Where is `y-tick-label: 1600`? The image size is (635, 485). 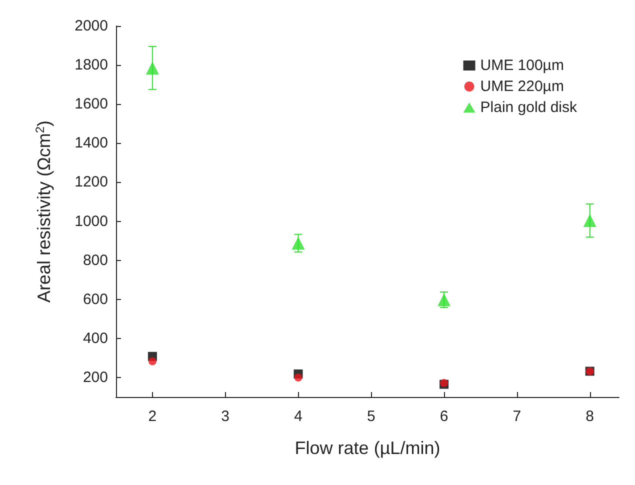 y-tick-label: 1600 is located at coordinates (91, 104).